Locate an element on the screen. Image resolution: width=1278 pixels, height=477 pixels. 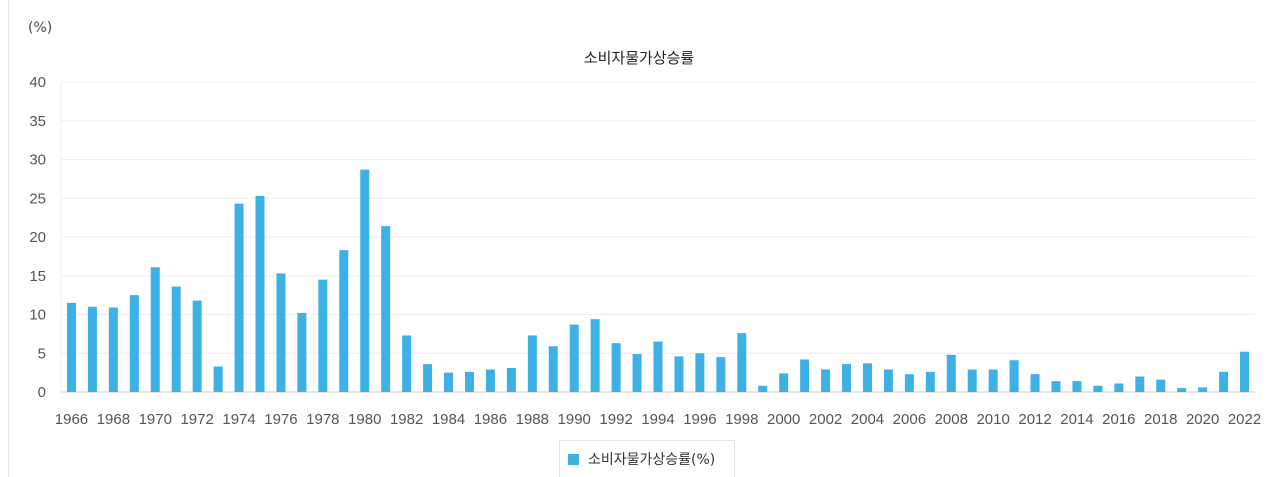
bar-1969 is located at coordinates (134, 344).